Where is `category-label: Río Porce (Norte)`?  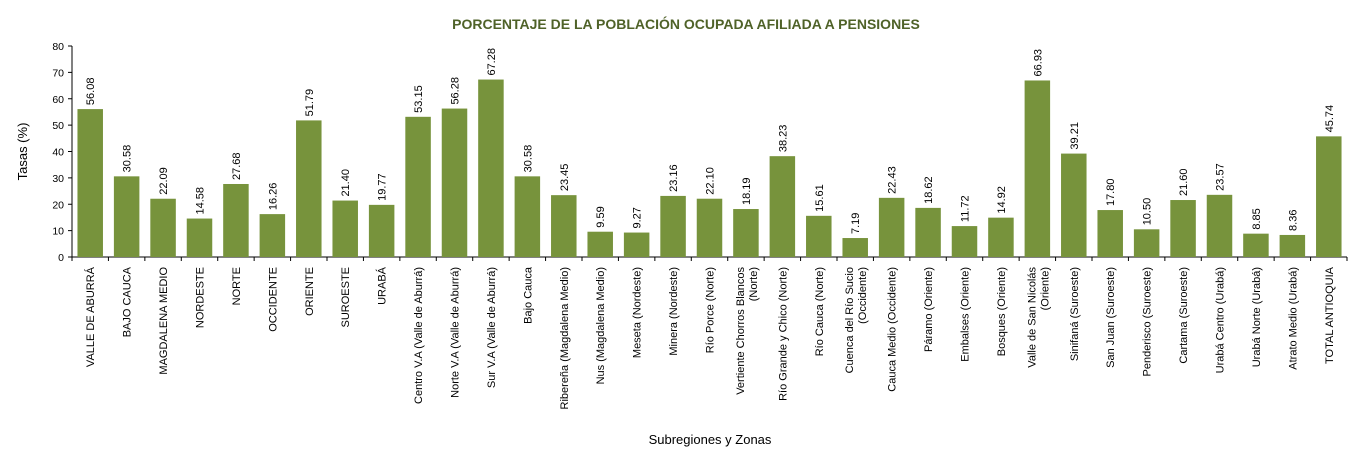
category-label: Río Porce (Norte) is located at coordinates (711, 310).